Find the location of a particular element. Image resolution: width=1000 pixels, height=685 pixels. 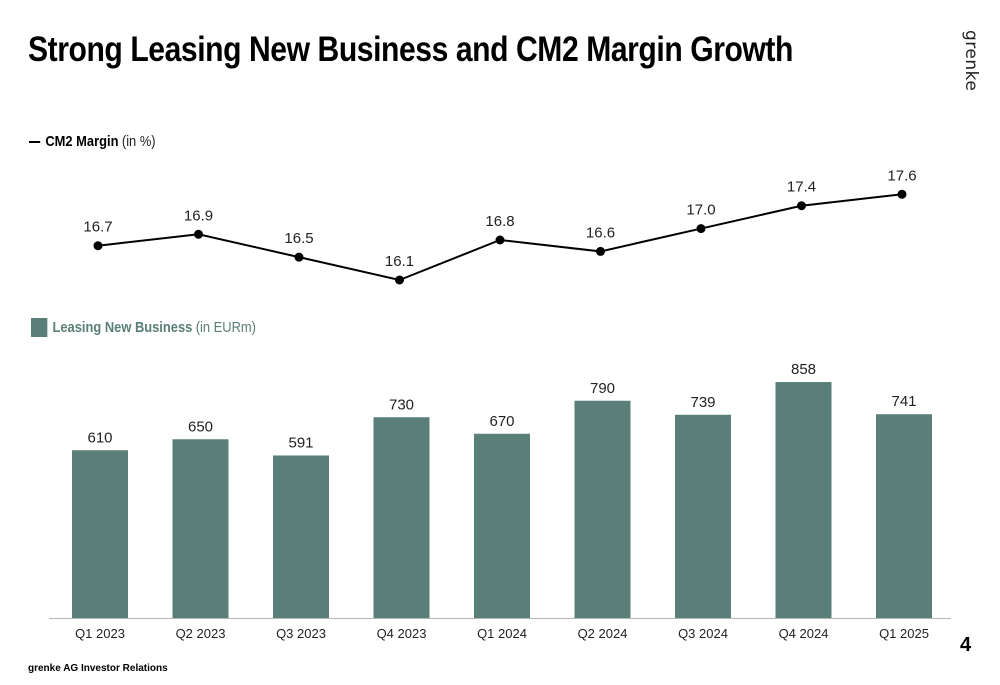

legend-bar-unit: (in EURm) is located at coordinates (225, 327).